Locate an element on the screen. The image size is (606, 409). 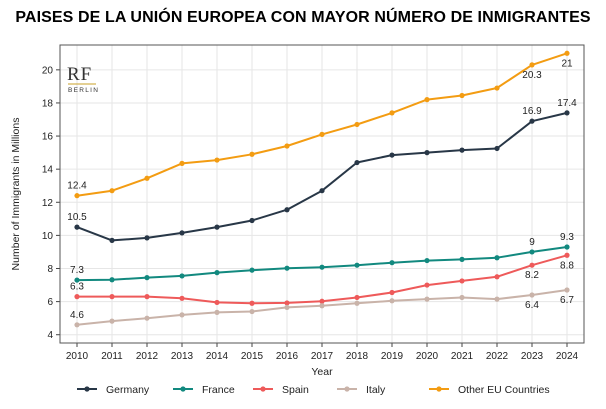
data-label: 20.3 is located at coordinates (532, 75).